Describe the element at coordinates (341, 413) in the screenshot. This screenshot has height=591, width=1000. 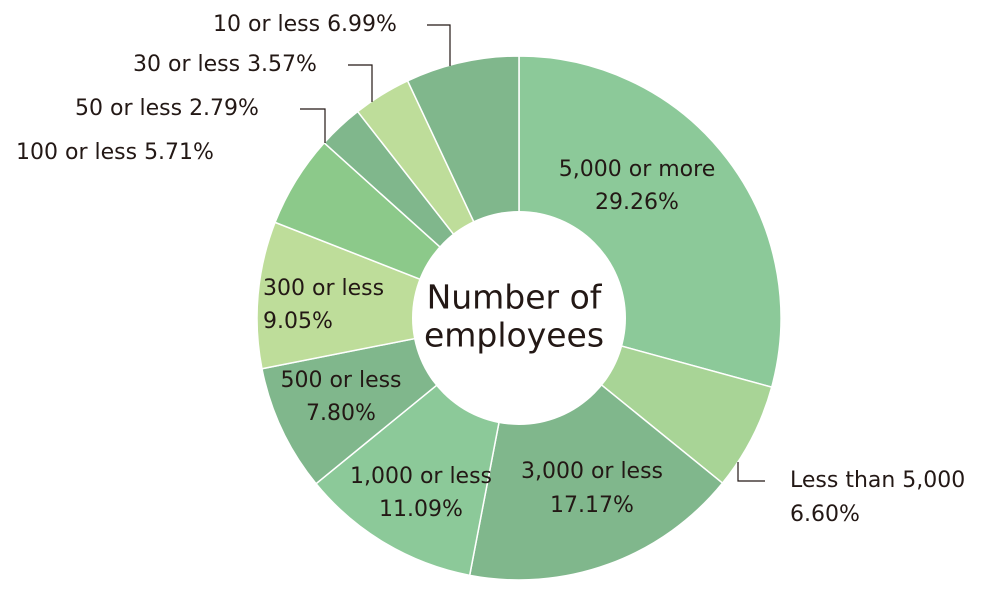
I see `value-label: 7.80%` at that location.